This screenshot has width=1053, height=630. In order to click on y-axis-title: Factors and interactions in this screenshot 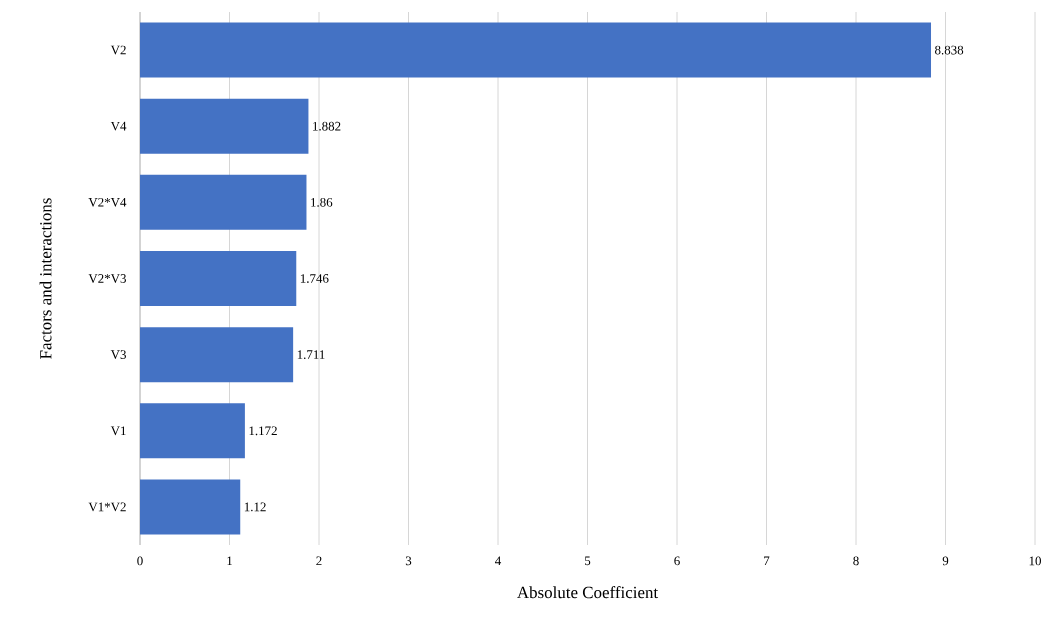, I will do `click(45, 278)`.